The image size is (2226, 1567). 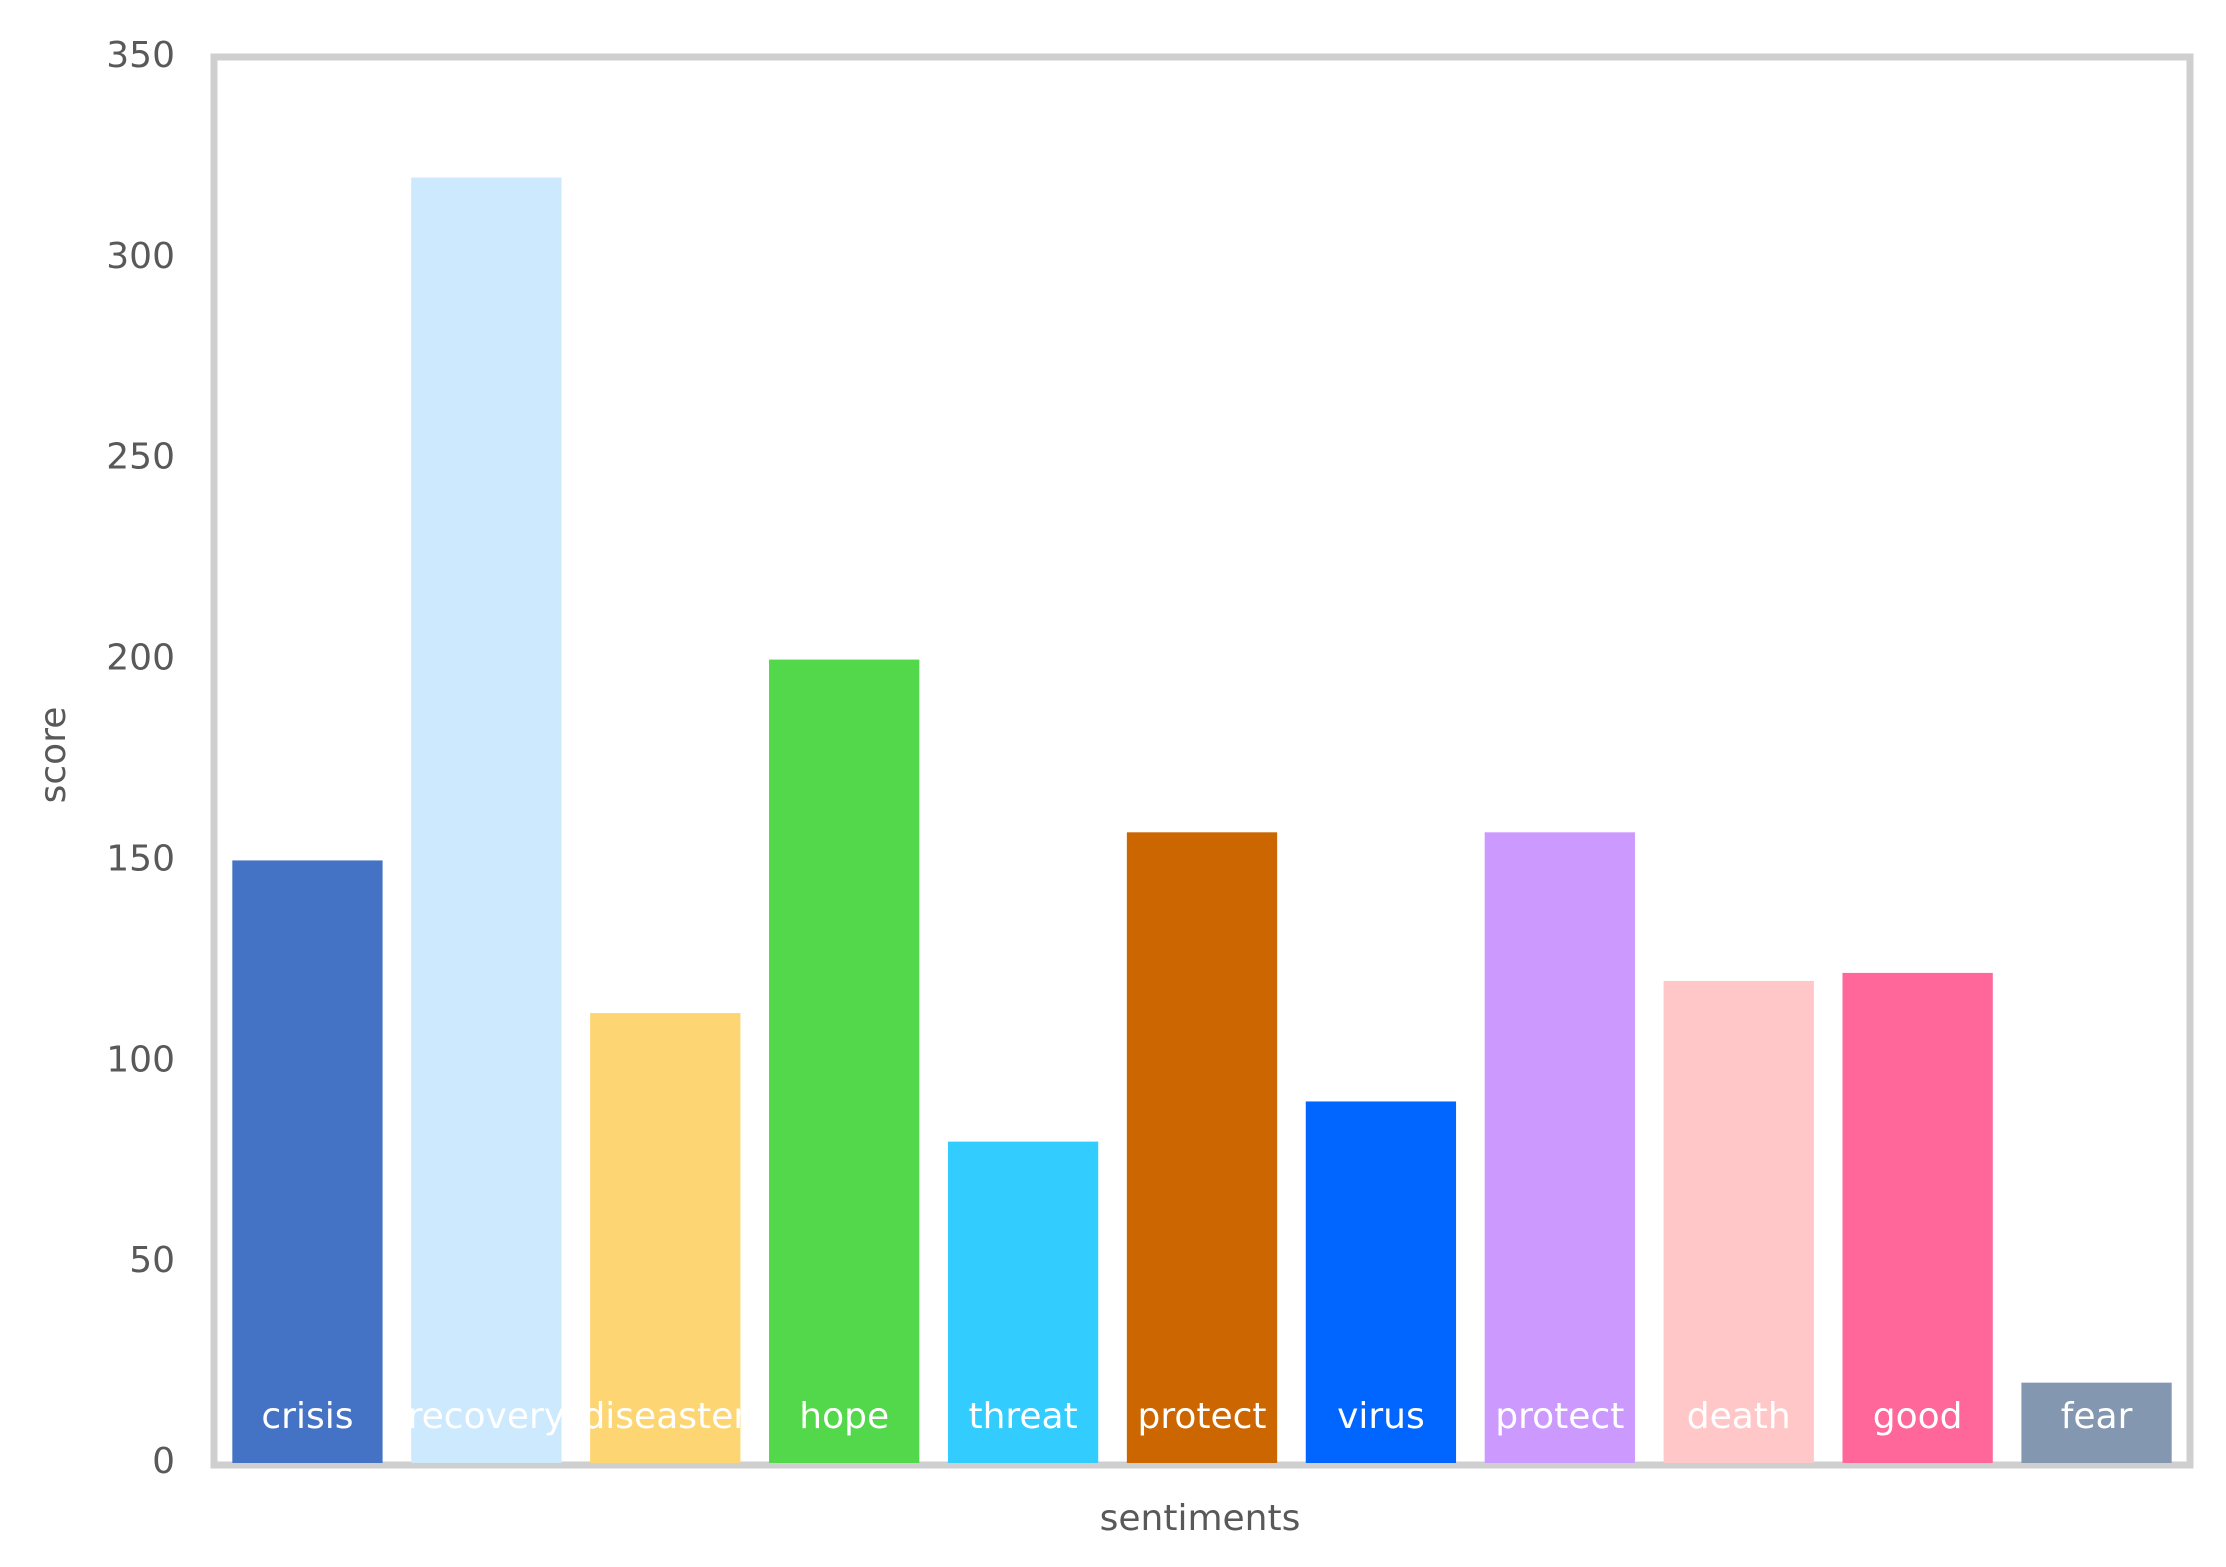 I want to click on y-tick-label: 150, so click(x=140, y=858).